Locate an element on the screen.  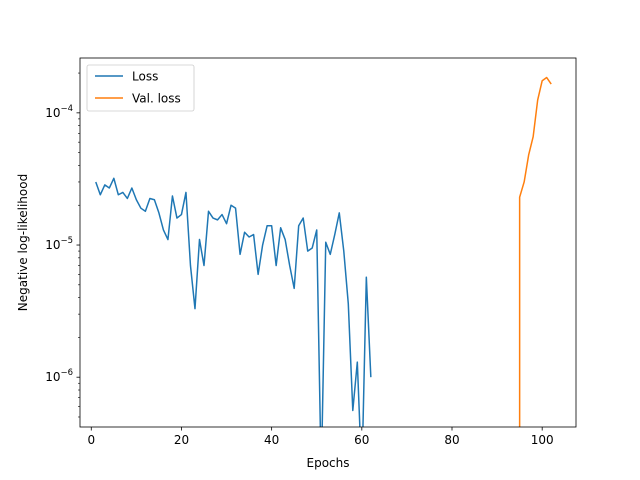
y-axis-label: Negative log-likelihood is located at coordinates (23, 242).